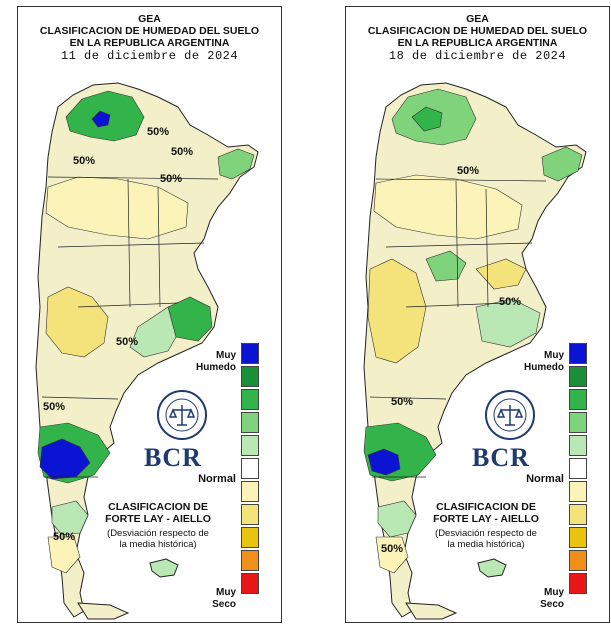 The height and width of the screenshot is (631, 611). What do you see at coordinates (446, 266) in the screenshot?
I see `zone-humid-center` at bounding box center [446, 266].